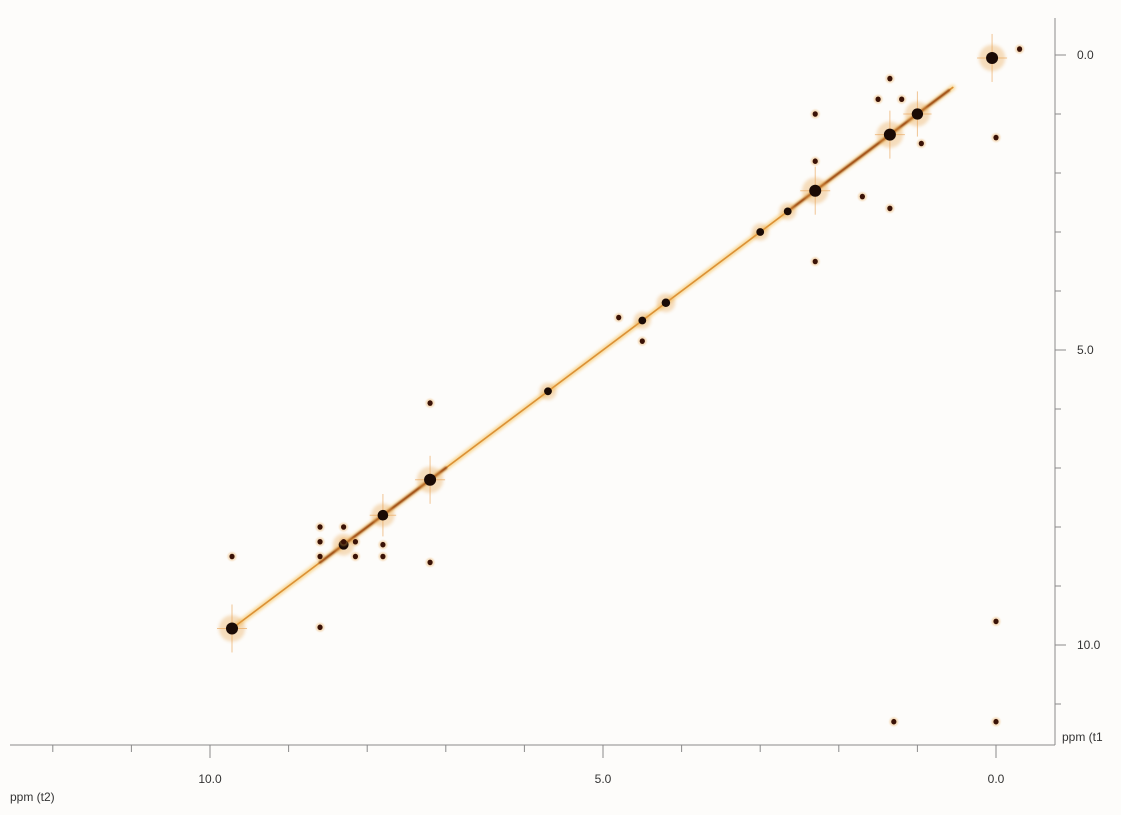  Describe the element at coordinates (996, 779) in the screenshot. I see `x-tick-label: 0.0` at that location.